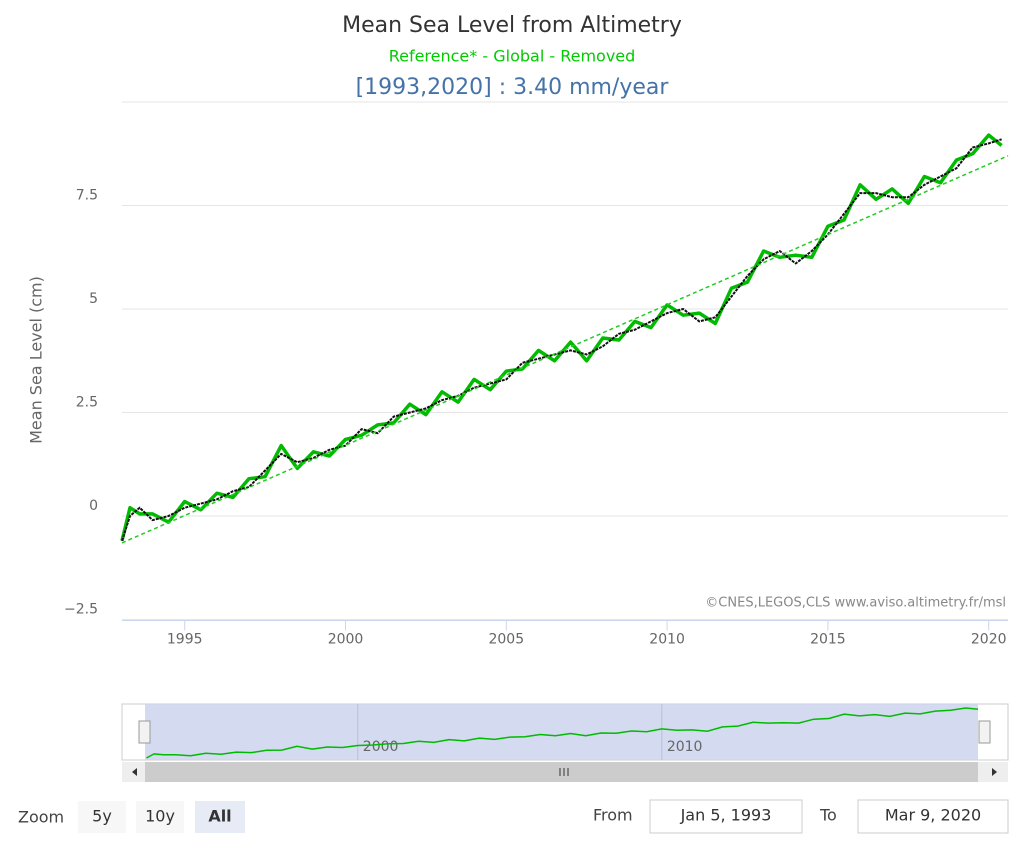  I want to click on chart-title: Mean Sea Level from Altimetry, so click(512, 25).